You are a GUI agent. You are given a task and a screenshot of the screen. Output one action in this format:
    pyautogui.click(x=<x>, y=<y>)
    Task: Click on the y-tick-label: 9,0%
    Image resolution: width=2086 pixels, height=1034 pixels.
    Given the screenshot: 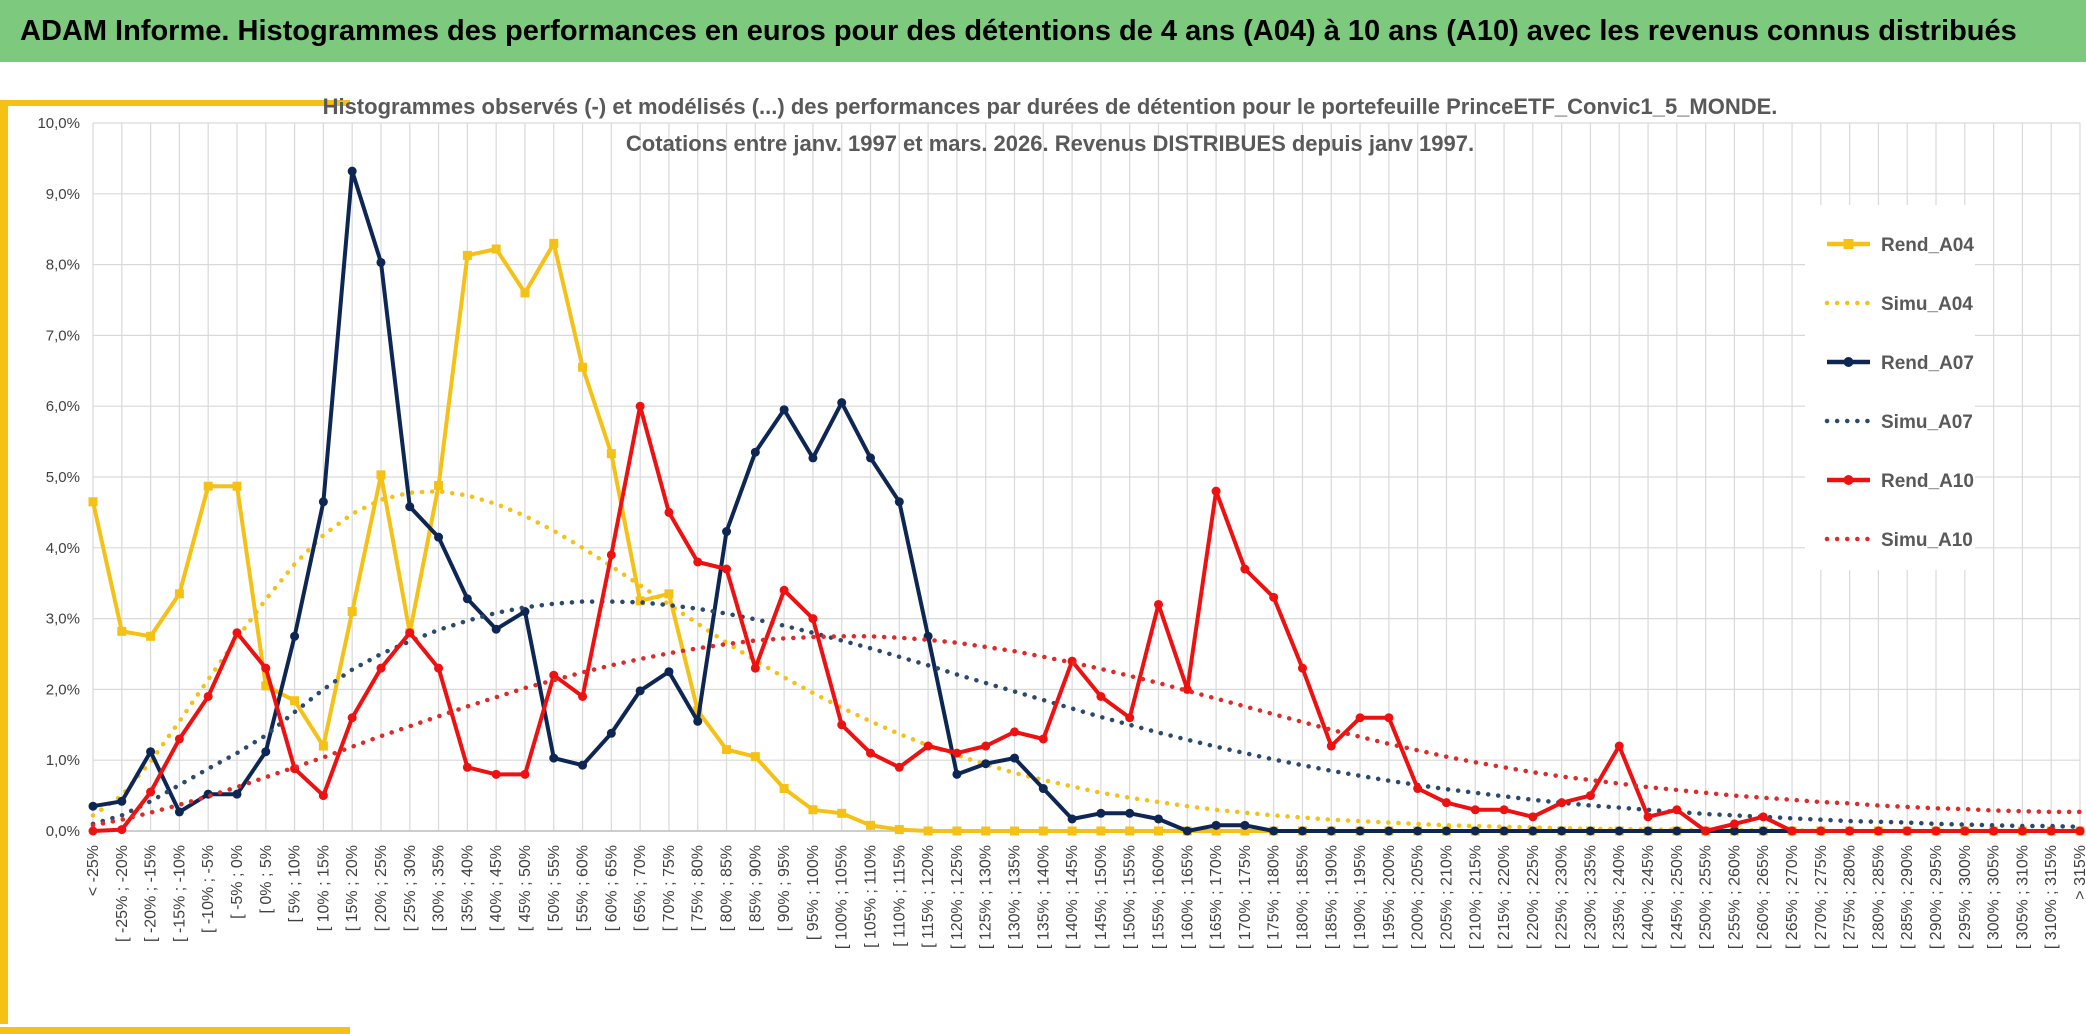 What is the action you would take?
    pyautogui.click(x=63, y=194)
    